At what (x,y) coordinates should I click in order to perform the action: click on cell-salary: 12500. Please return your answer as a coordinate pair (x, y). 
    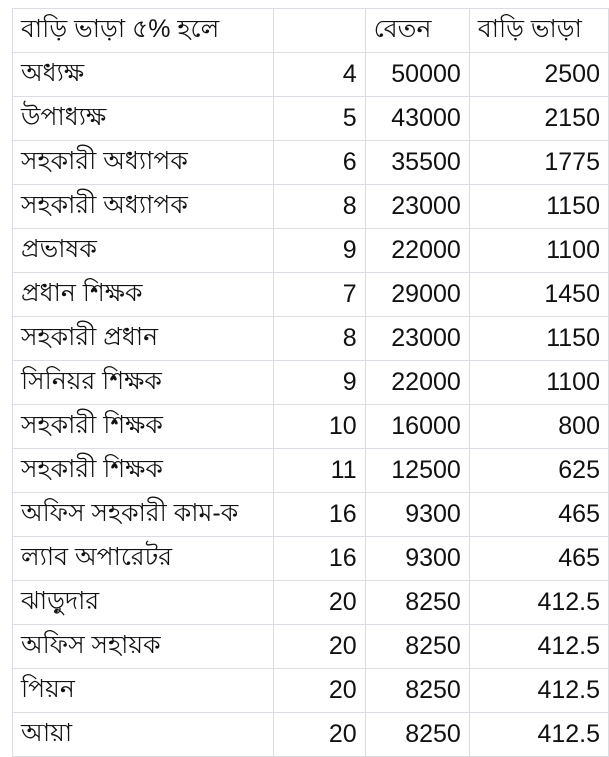
    Looking at the image, I should click on (417, 470).